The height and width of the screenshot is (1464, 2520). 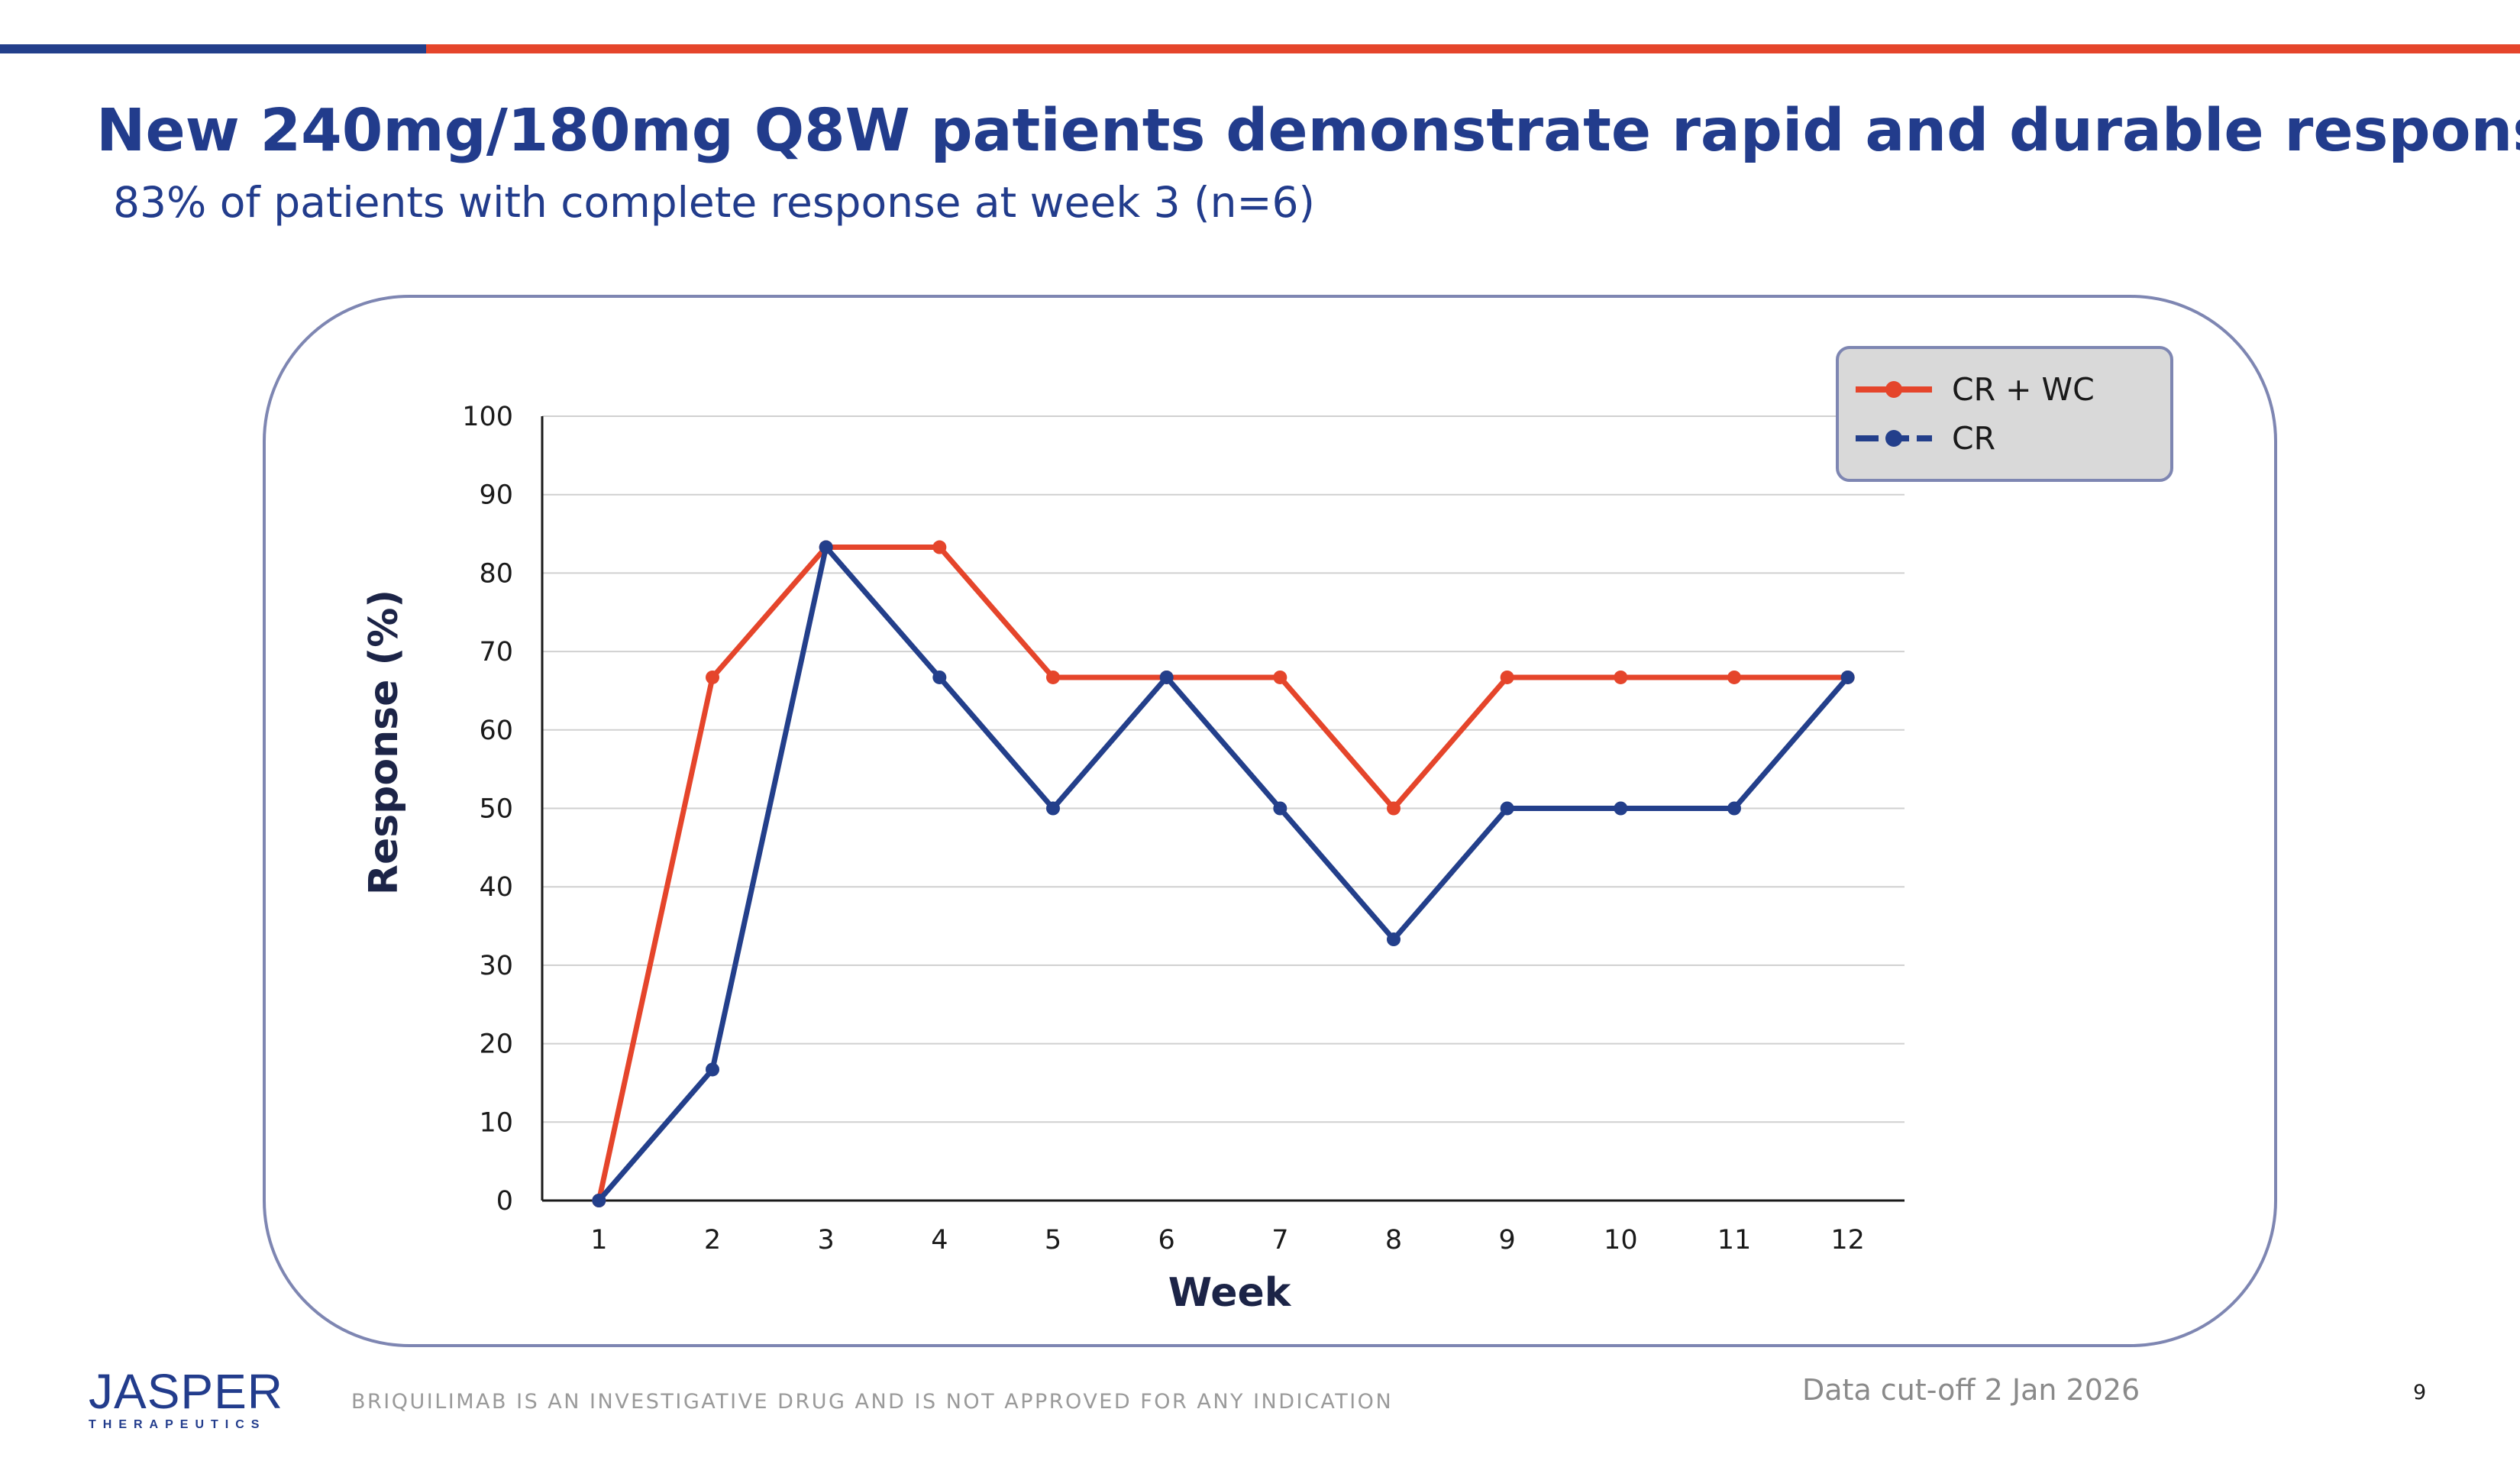 I want to click on header-bar-orange, so click(x=1473, y=48).